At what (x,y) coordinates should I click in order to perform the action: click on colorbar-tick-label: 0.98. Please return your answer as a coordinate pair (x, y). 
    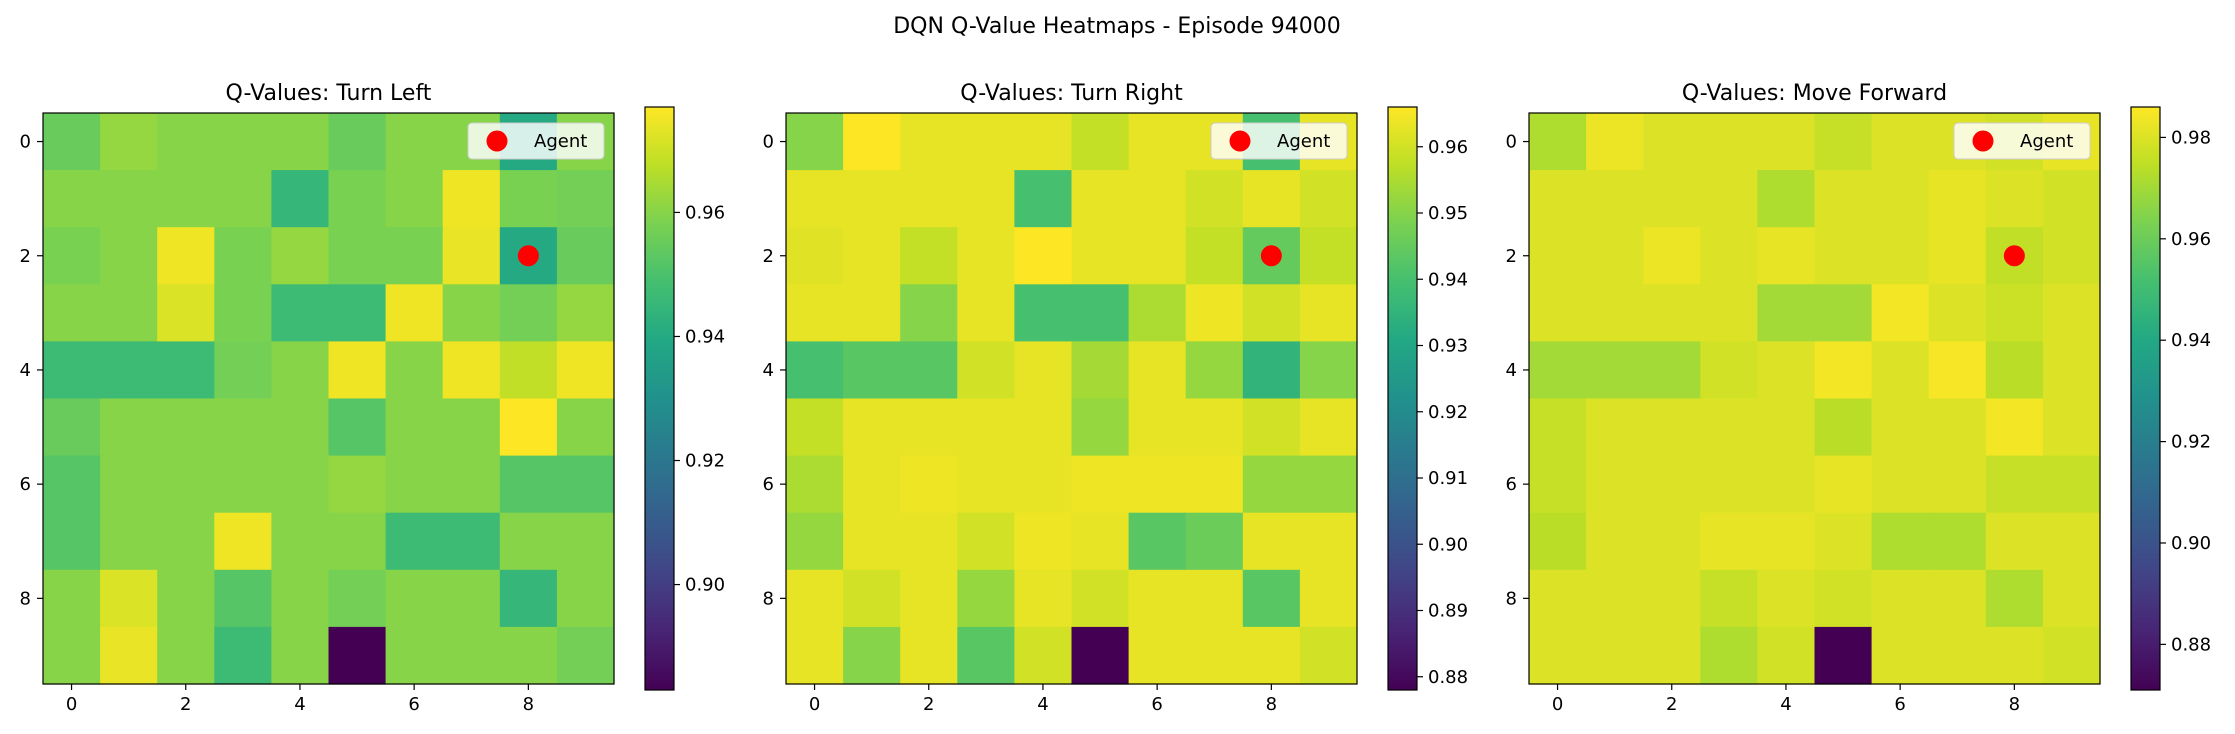
    Looking at the image, I should click on (2191, 137).